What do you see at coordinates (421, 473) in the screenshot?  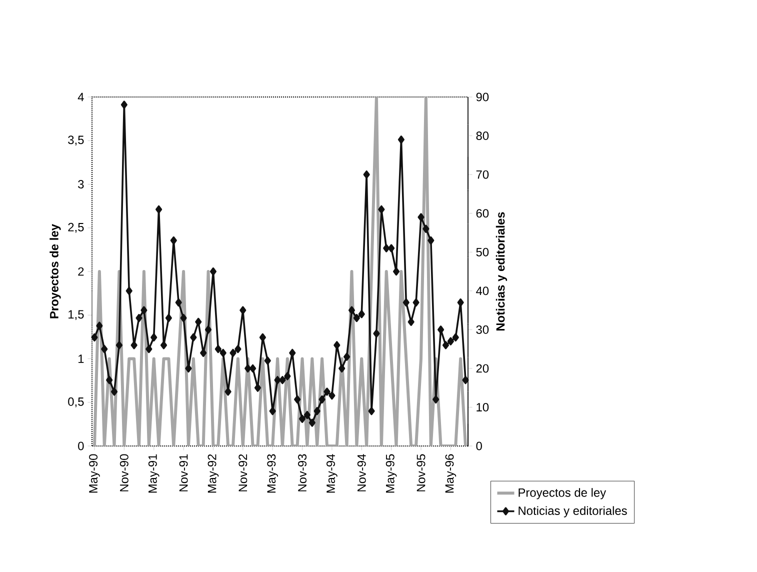 I see `x-tick-label: Nov-95` at bounding box center [421, 473].